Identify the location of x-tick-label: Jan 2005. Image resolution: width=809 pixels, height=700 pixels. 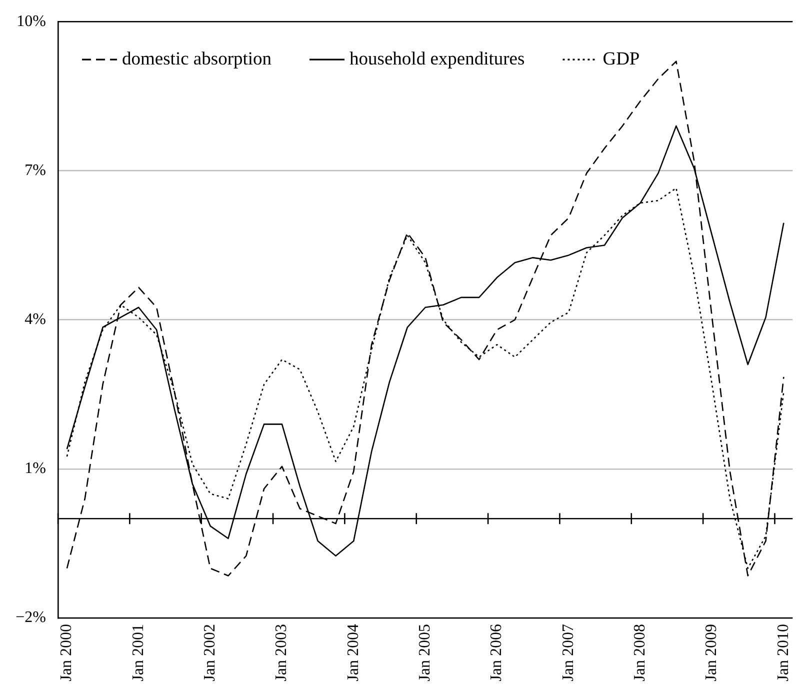
(425, 653).